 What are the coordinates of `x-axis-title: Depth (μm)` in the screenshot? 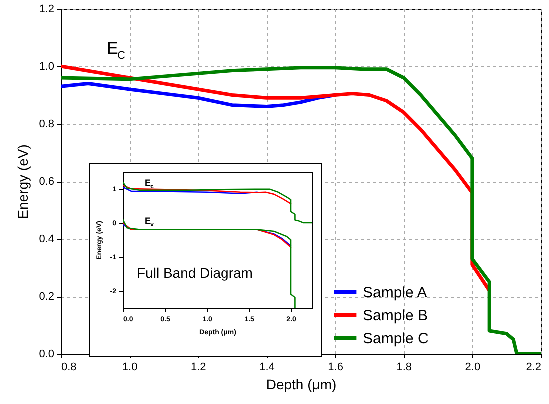 It's located at (301, 384).